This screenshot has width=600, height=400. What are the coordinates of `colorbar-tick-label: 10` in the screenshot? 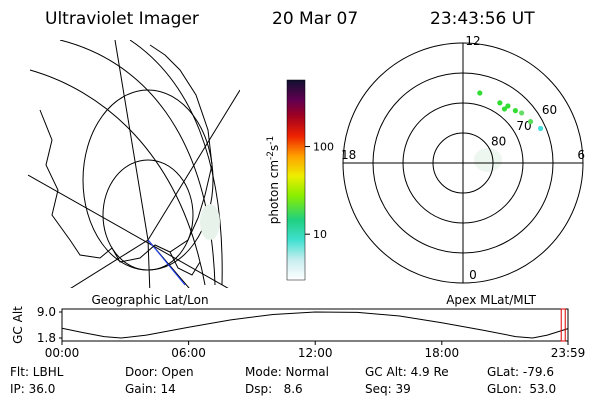 It's located at (320, 234).